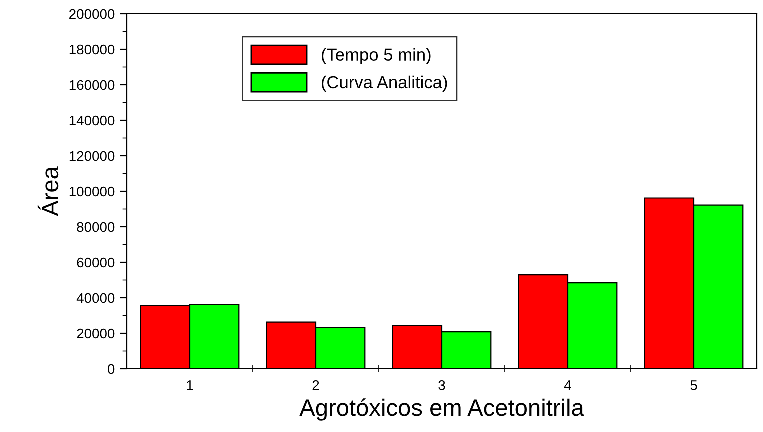 The width and height of the screenshot is (763, 432). Describe the element at coordinates (92, 14) in the screenshot. I see `y-tick-label: 200000` at that location.